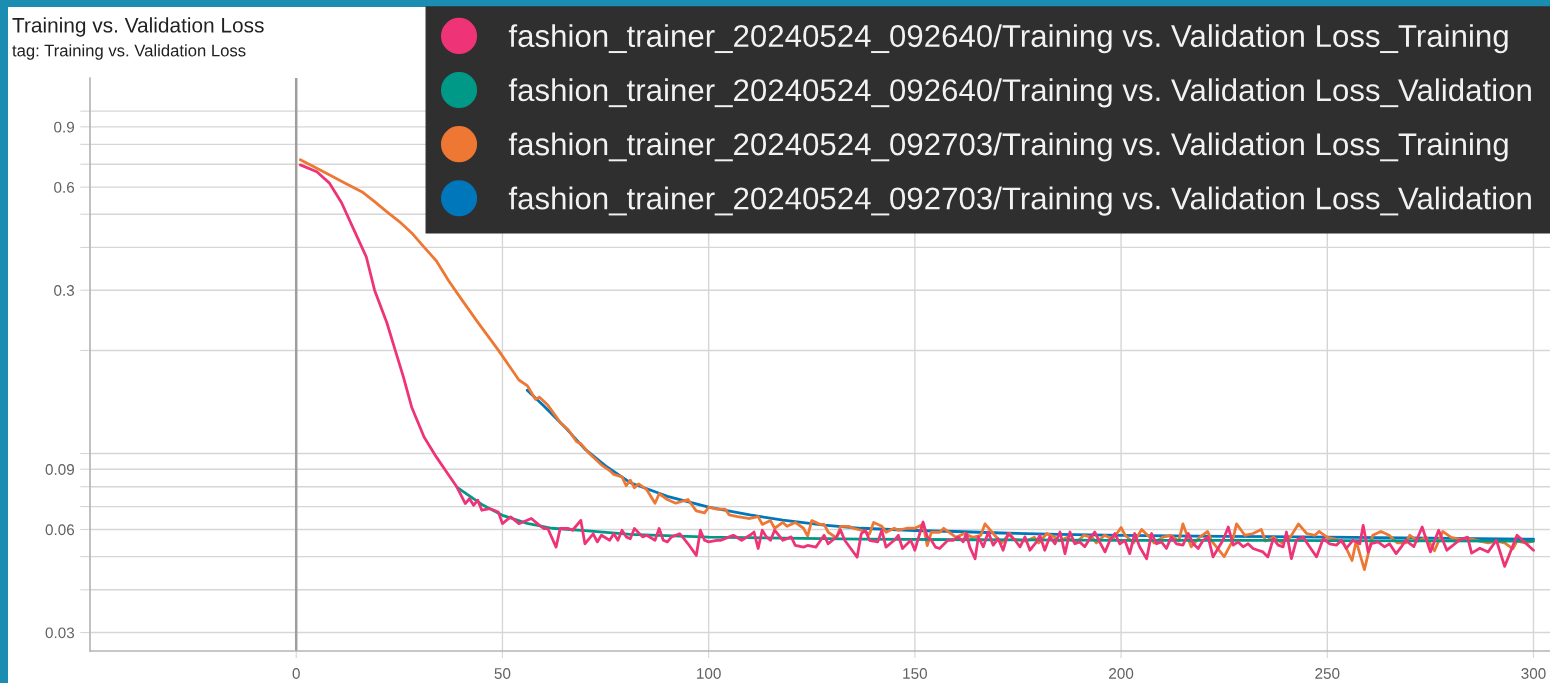 The height and width of the screenshot is (683, 1550). What do you see at coordinates (64, 127) in the screenshot?
I see `y-tick-label: 0.9` at bounding box center [64, 127].